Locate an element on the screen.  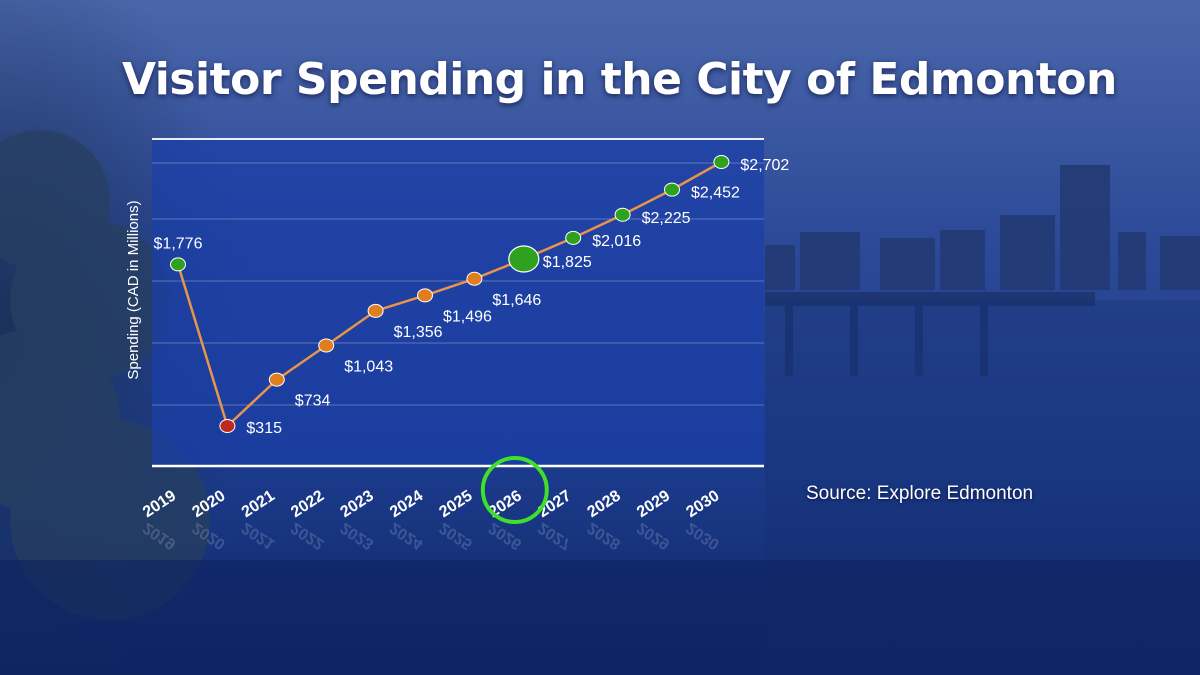
chart-title: Visitor Spending in the City of Edmonton is located at coordinates (619, 79).